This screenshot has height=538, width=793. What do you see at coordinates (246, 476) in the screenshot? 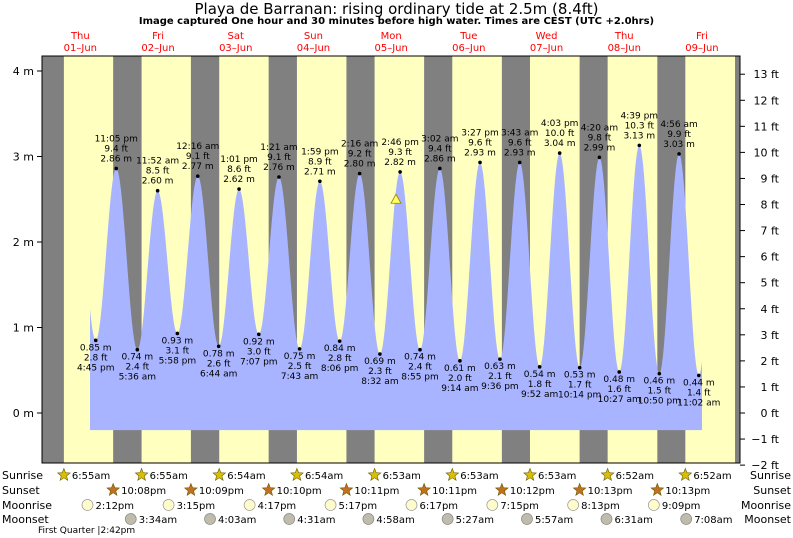
I see `sunrise-time: 6:54am` at bounding box center [246, 476].